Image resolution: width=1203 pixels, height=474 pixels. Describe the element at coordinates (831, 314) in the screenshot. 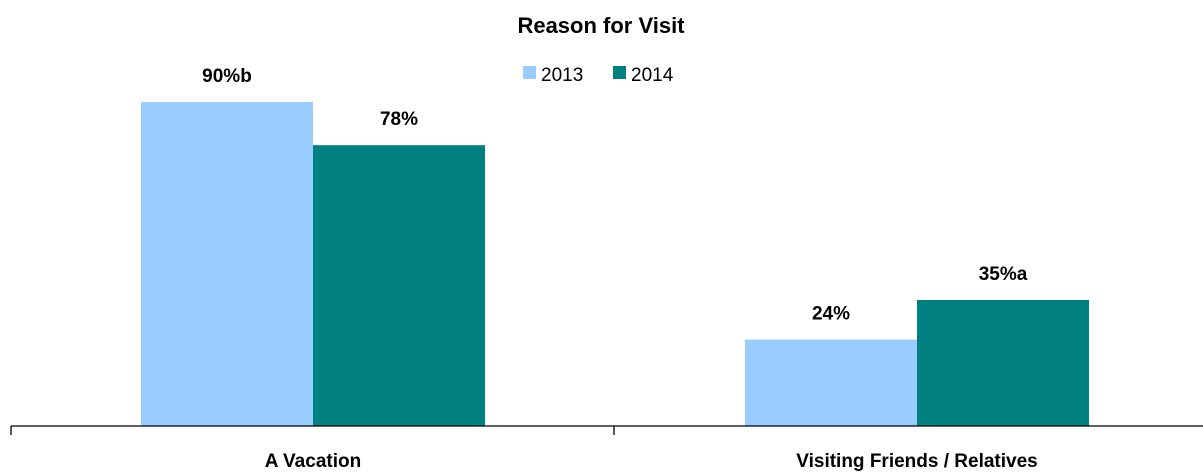

I see `data-label-friends-relatives-2013: 24%` at that location.